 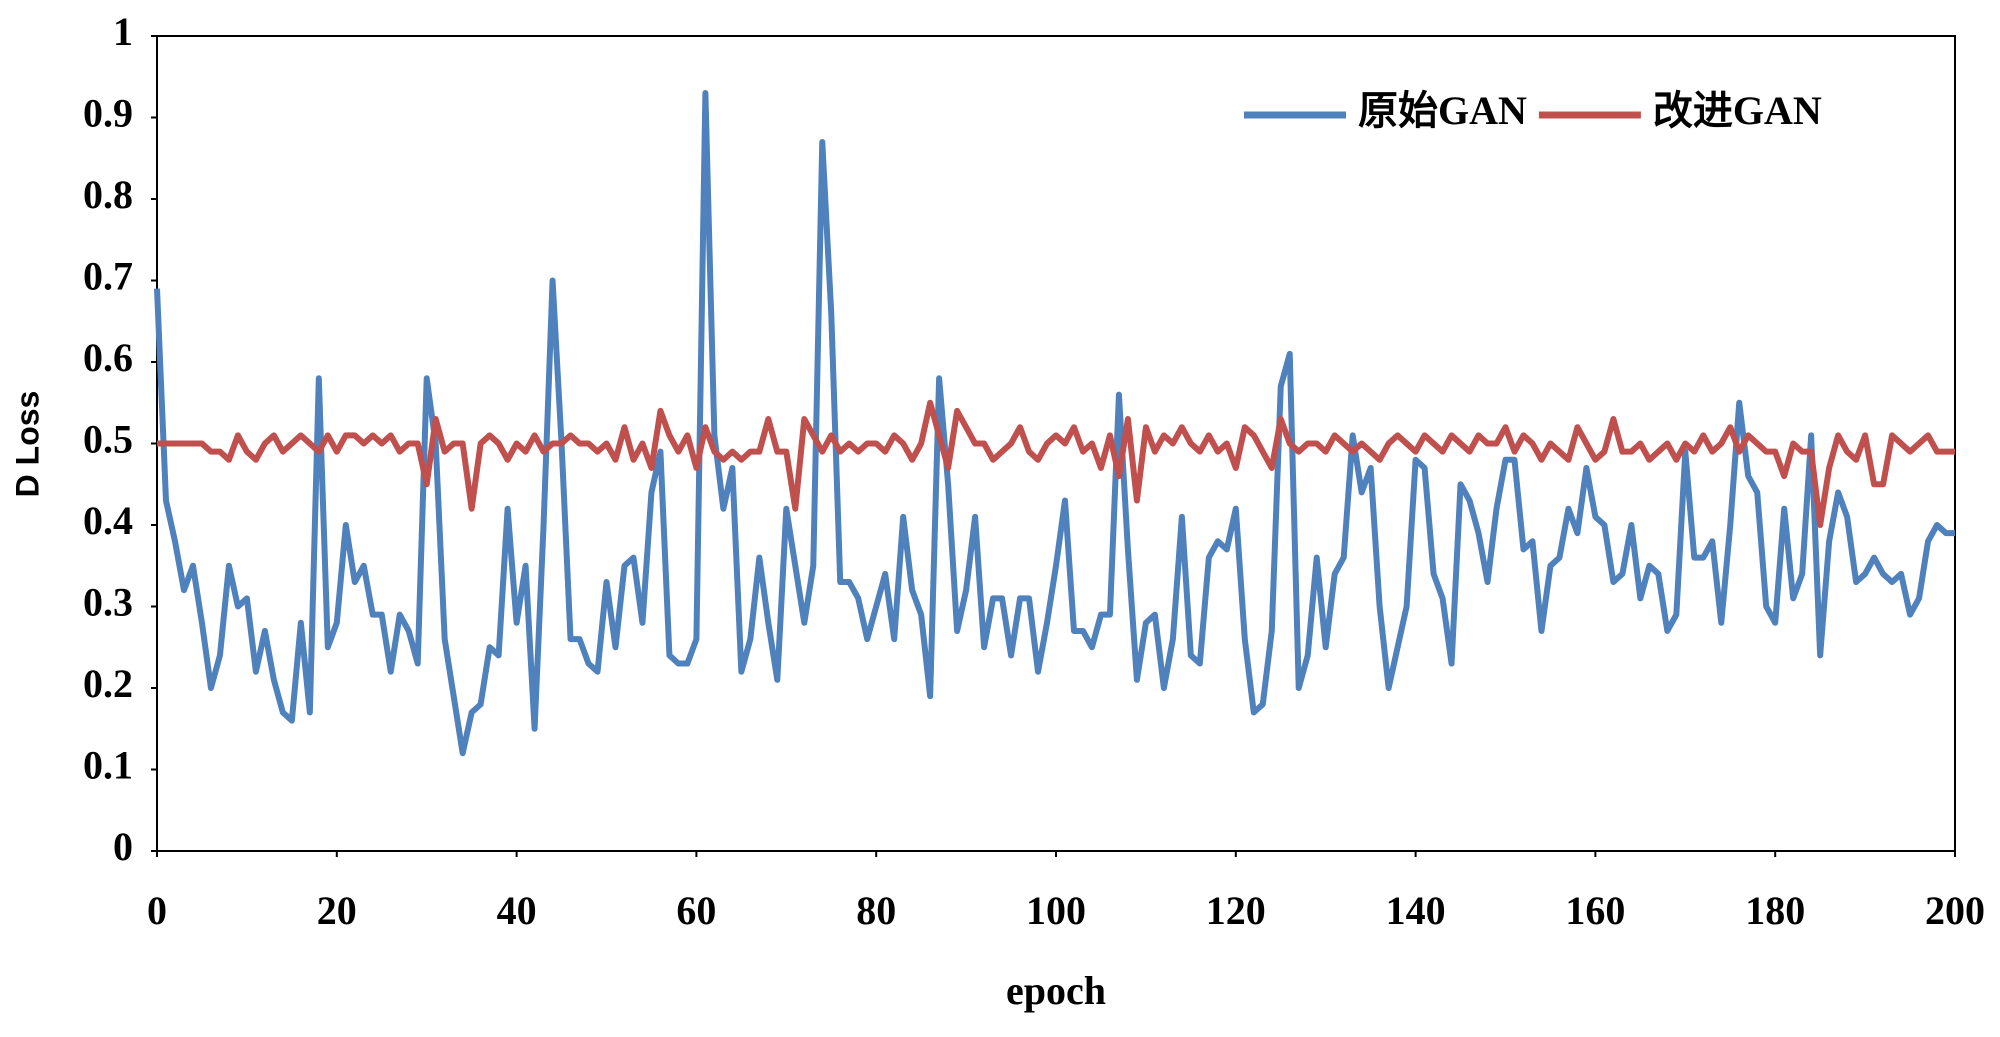 I want to click on legend-label: 原始GAN, so click(x=1442, y=110).